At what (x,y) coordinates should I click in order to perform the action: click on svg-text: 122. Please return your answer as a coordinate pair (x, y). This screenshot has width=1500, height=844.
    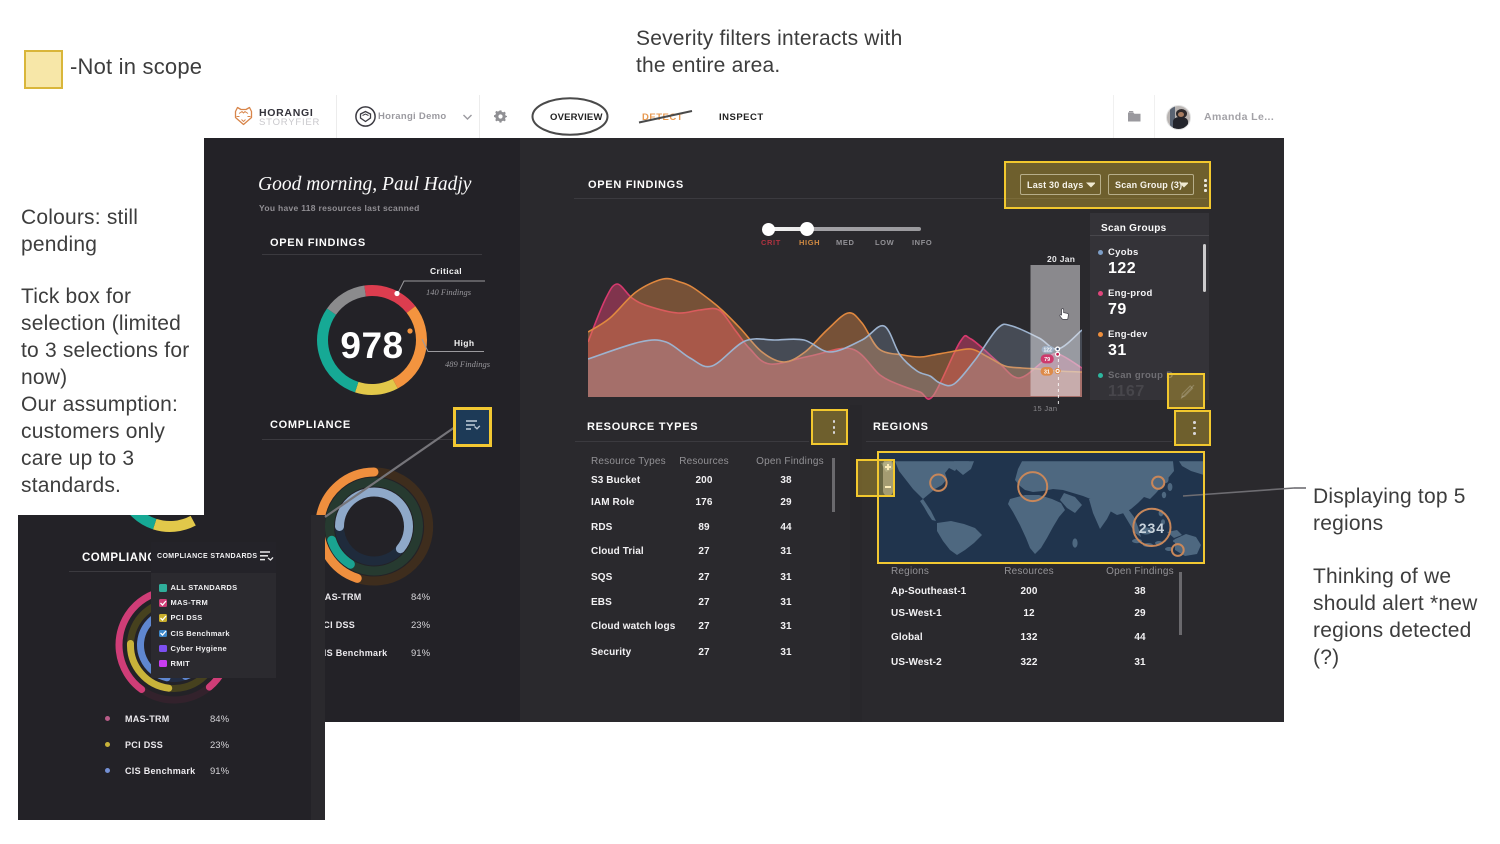
    Looking at the image, I should click on (1048, 350).